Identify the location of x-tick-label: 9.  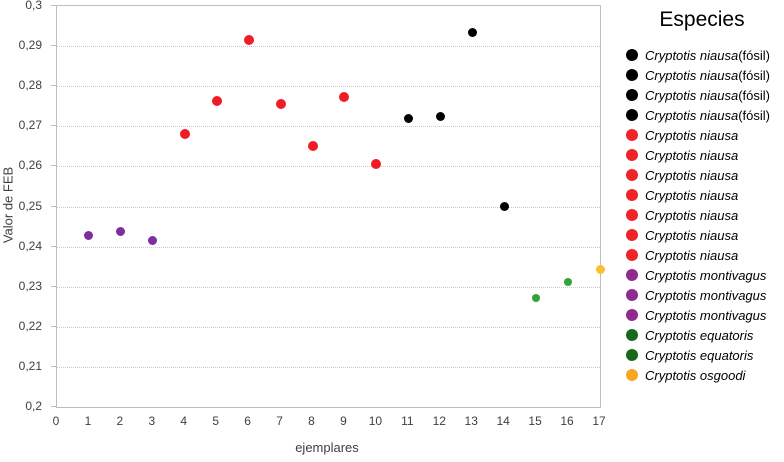
(343, 421).